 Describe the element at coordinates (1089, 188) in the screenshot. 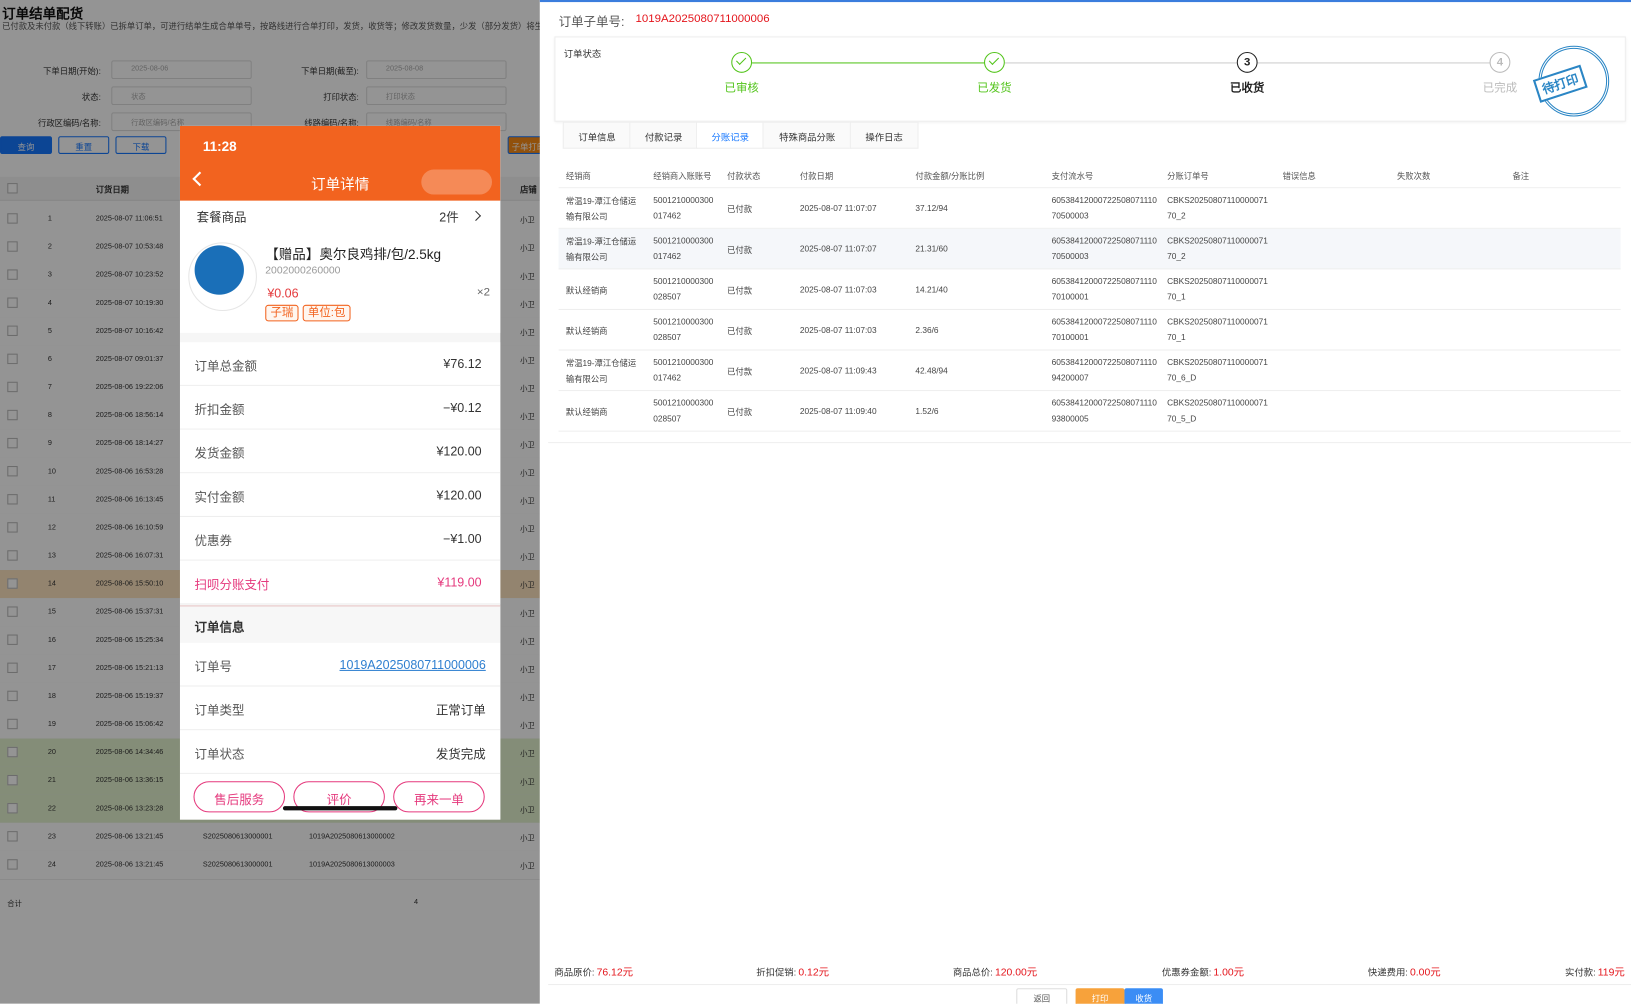

I see `table-line` at that location.